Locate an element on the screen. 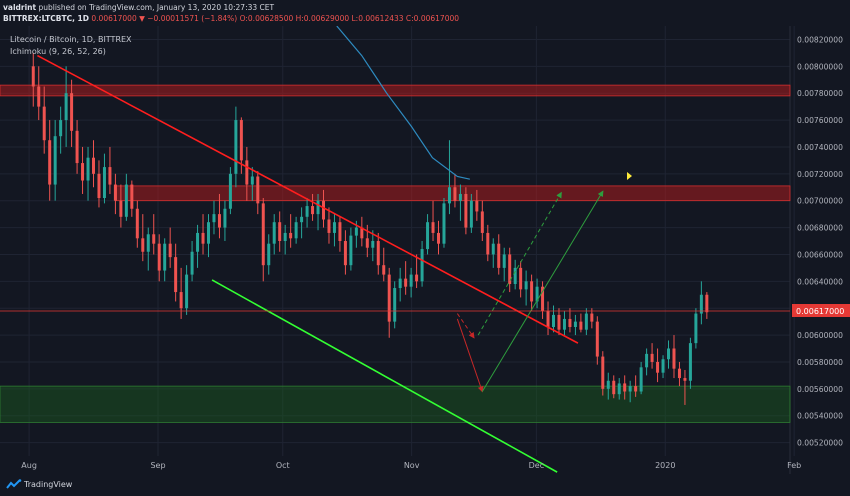 The image size is (850, 496). ichimoku-line is located at coordinates (403, 103).